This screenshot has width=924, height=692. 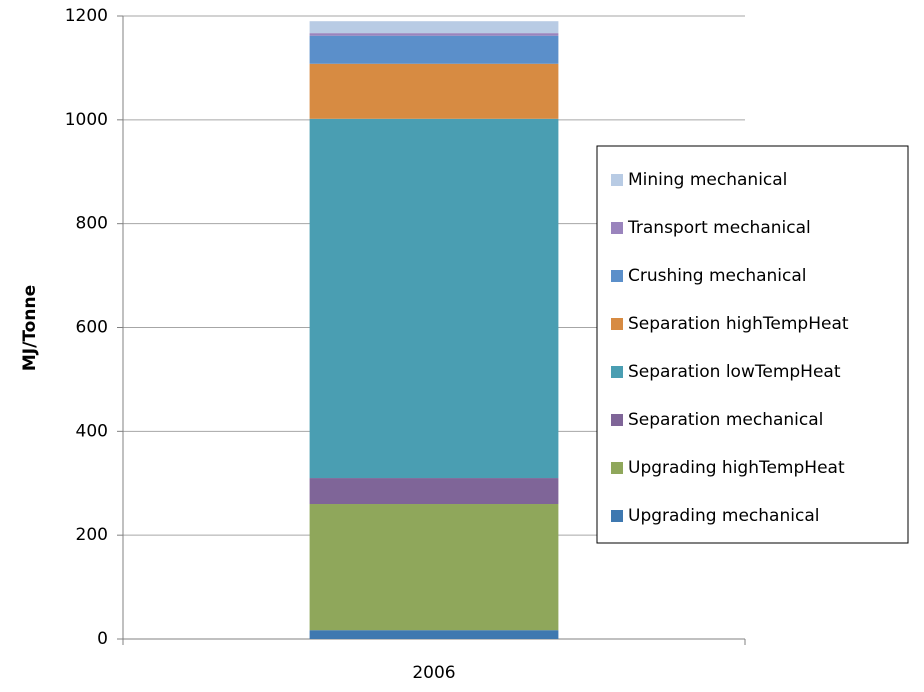 What do you see at coordinates (738, 324) in the screenshot?
I see `legend-label: Separation highTempHeat` at bounding box center [738, 324].